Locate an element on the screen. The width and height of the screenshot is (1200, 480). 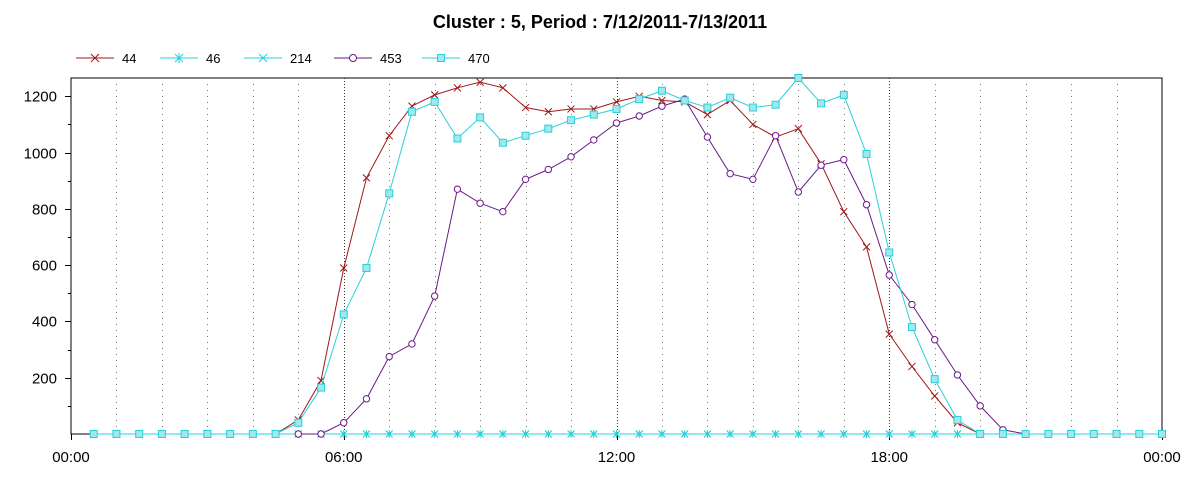
legend-item-453: 453 is located at coordinates (378, 58).